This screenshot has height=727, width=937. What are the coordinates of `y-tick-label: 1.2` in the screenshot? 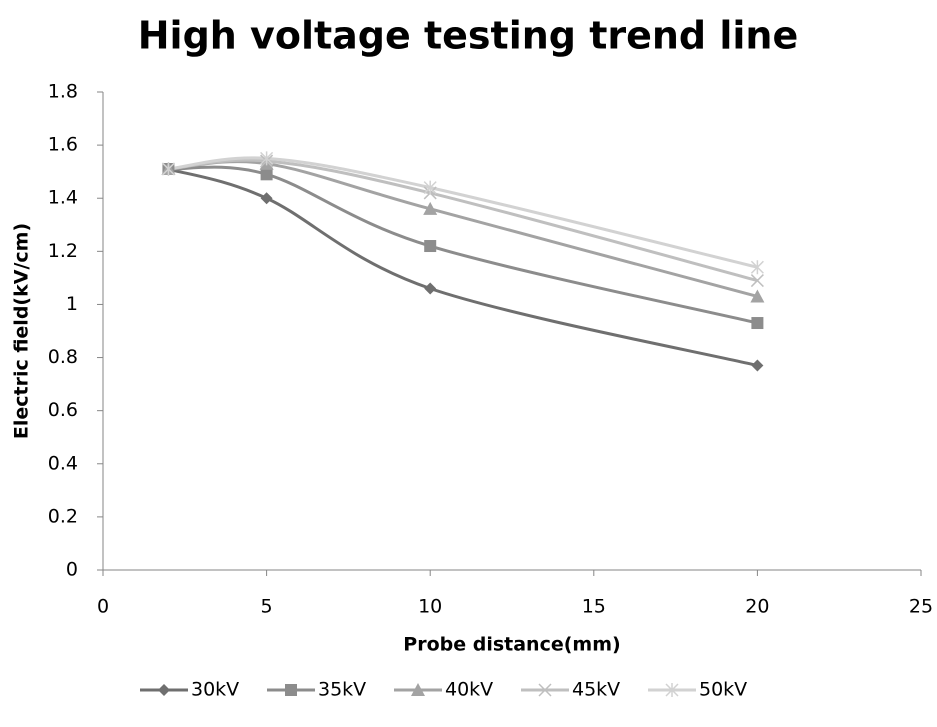 It's located at (63, 251).